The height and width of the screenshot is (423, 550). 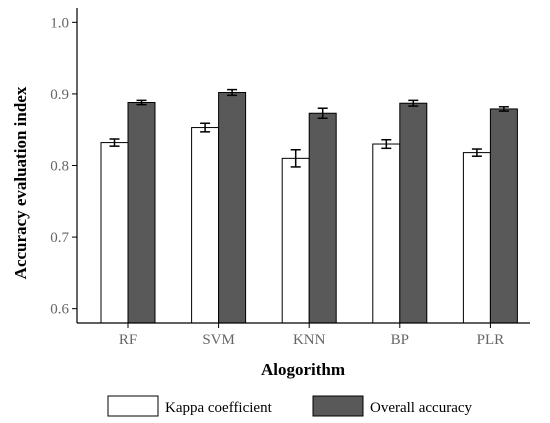 I want to click on y-tick-label: 0.9, so click(x=59, y=95).